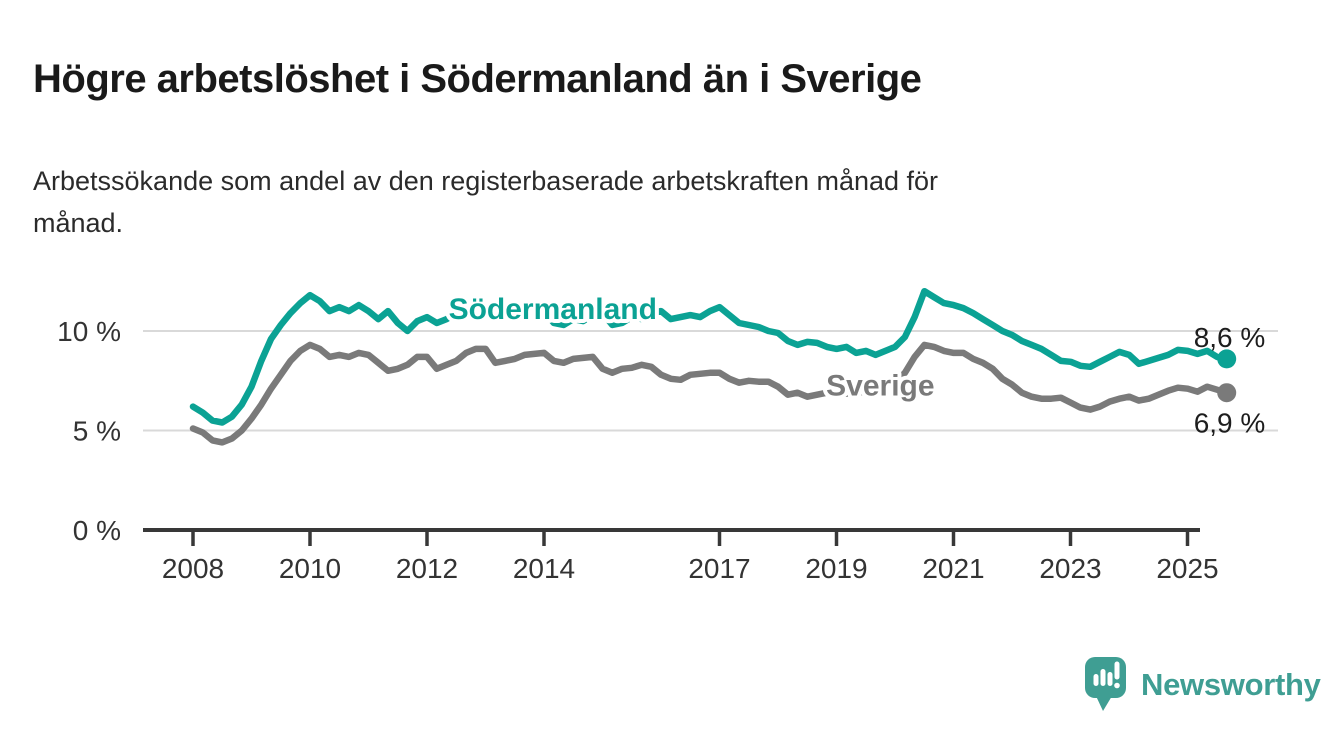 The width and height of the screenshot is (1340, 734). I want to click on y-axis-tick-label: 0 %, so click(97, 530).